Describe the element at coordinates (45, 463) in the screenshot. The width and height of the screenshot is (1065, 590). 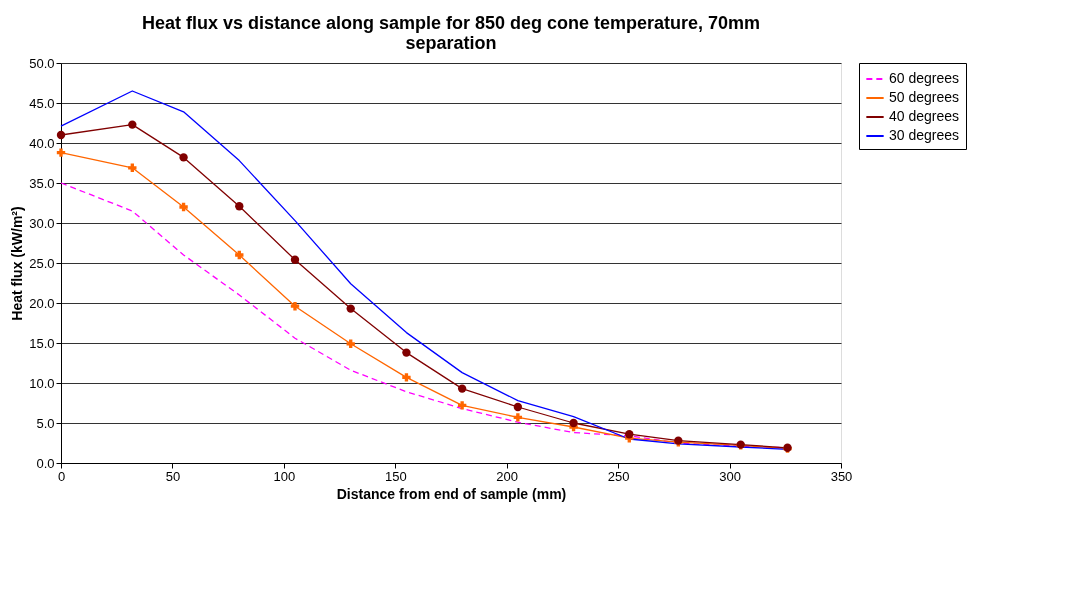
I see `y-tick-label: 0.0` at that location.